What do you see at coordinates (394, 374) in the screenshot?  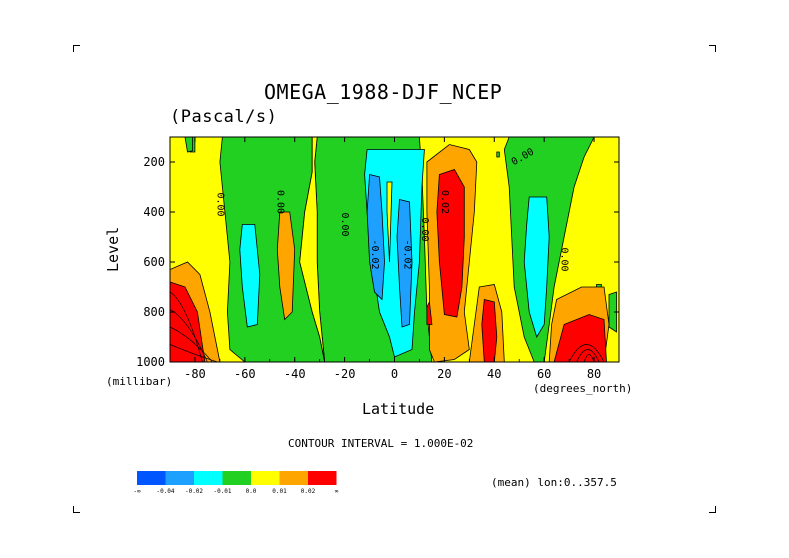 I see `x-tick-label: 0` at bounding box center [394, 374].